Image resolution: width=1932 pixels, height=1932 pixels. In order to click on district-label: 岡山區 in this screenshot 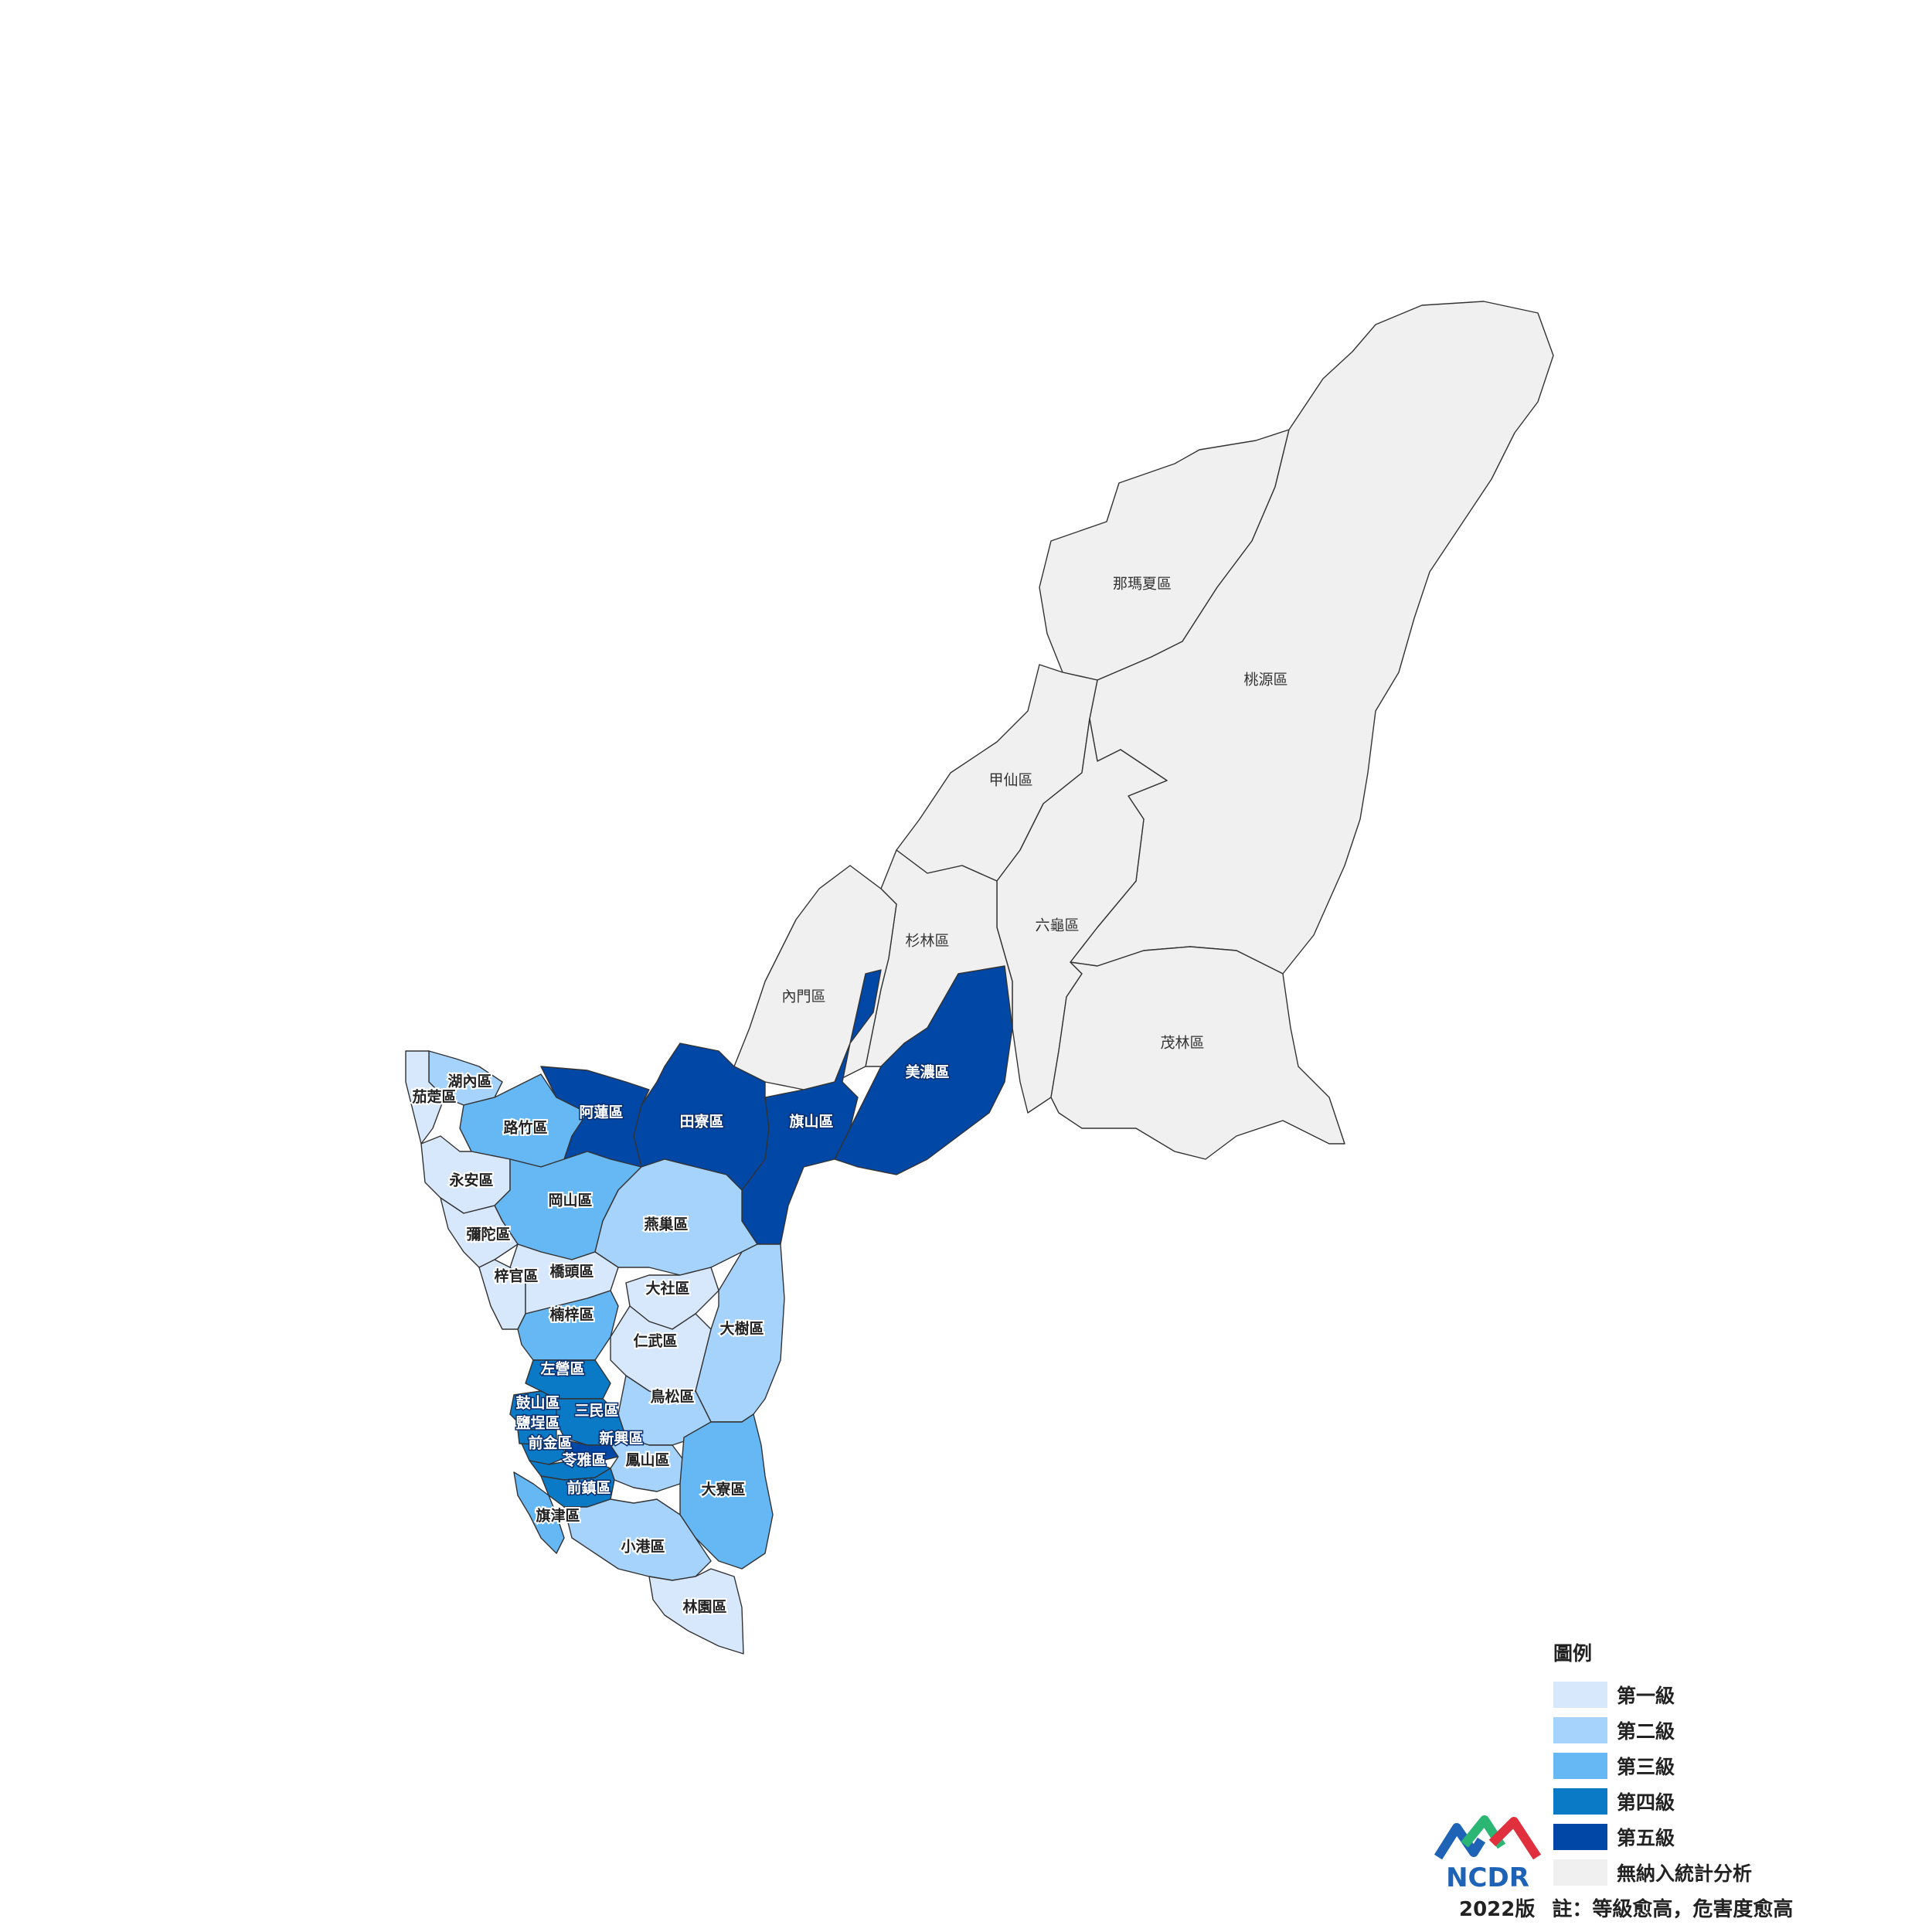, I will do `click(570, 1200)`.